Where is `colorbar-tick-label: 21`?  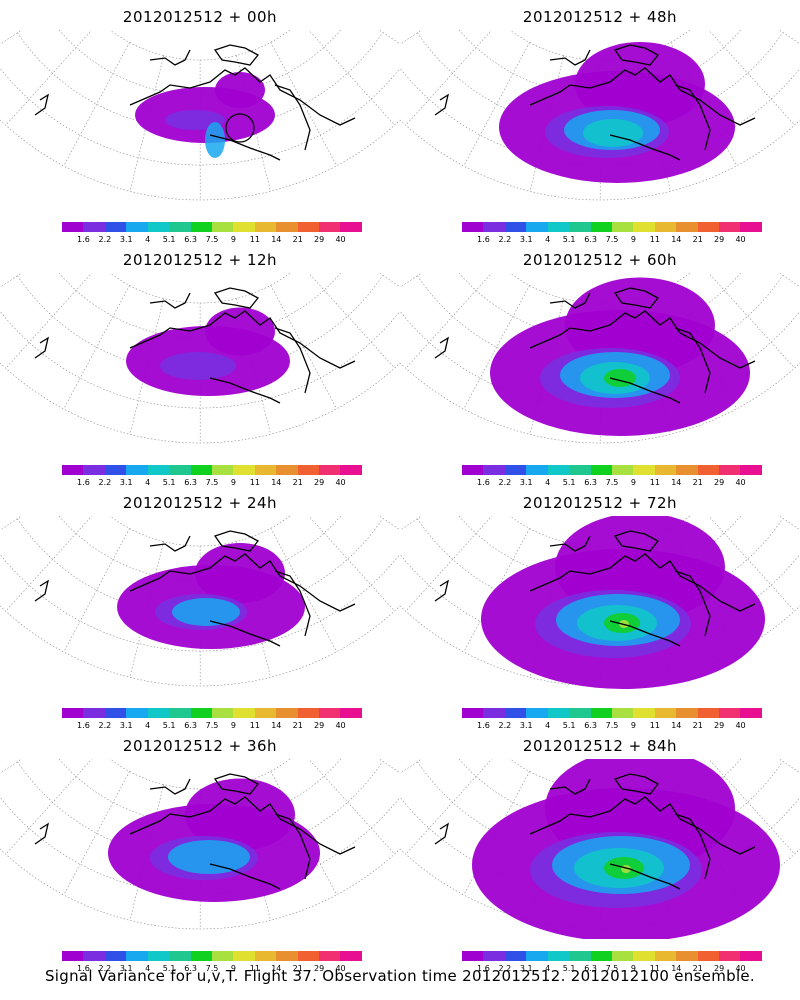 colorbar-tick-label: 21 is located at coordinates (697, 482).